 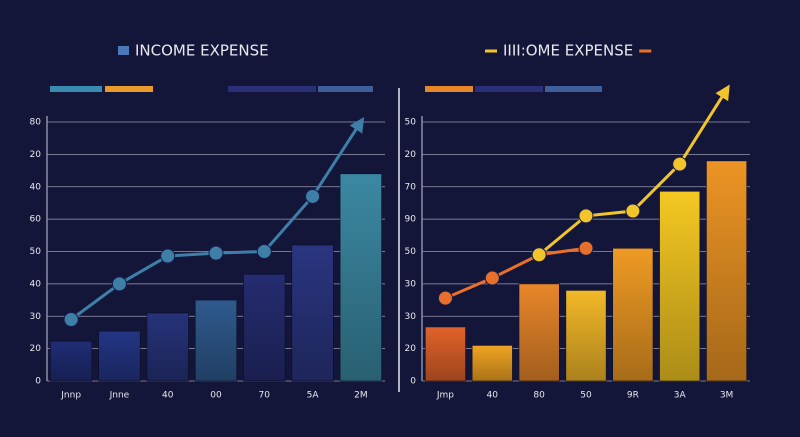 What do you see at coordinates (727, 396) in the screenshot?
I see `x-tick-label: 3M` at bounding box center [727, 396].